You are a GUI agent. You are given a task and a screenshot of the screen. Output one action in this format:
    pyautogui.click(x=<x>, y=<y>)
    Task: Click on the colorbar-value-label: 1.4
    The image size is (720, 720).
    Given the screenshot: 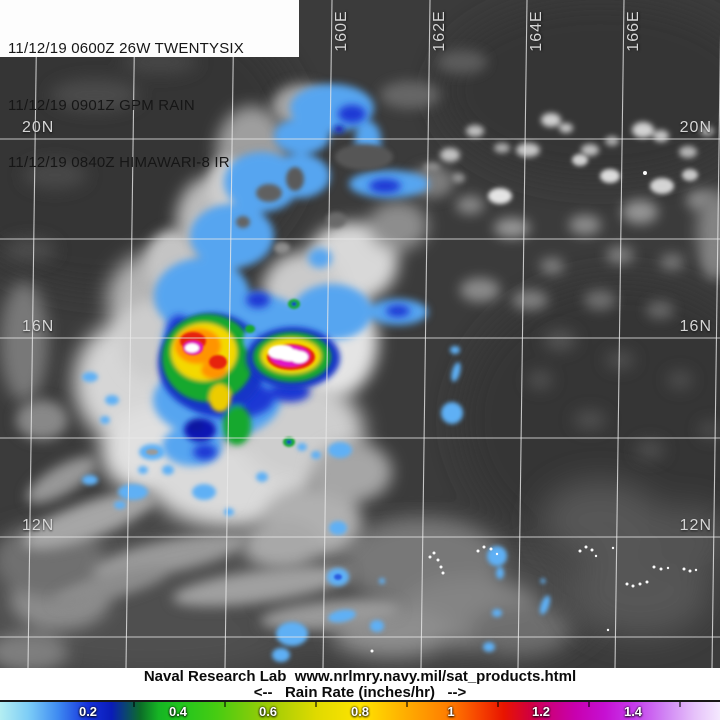 What is the action you would take?
    pyautogui.click(x=633, y=711)
    